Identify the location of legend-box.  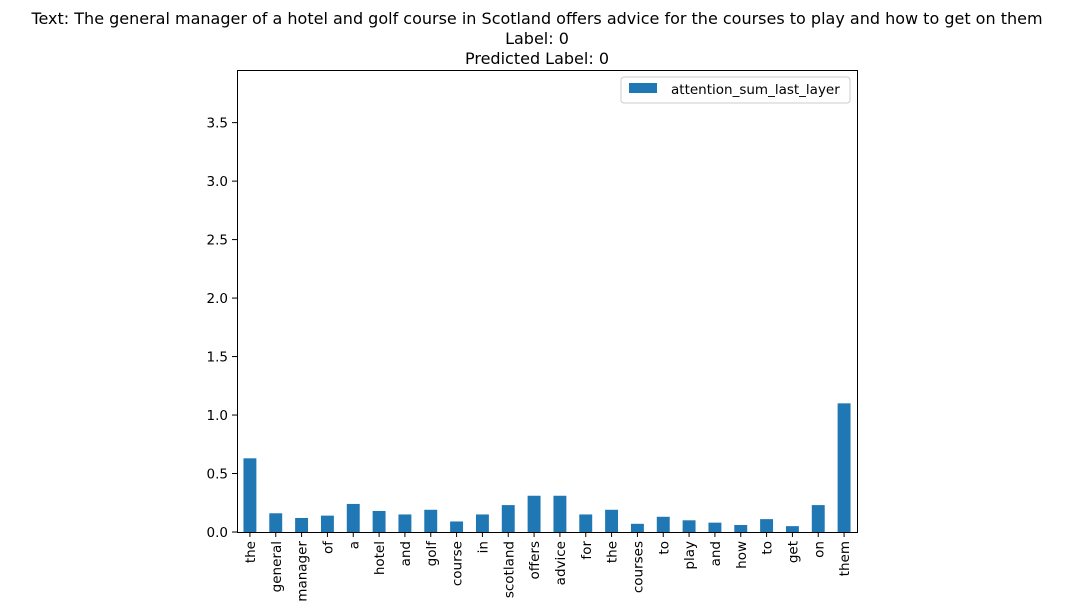
(735, 90).